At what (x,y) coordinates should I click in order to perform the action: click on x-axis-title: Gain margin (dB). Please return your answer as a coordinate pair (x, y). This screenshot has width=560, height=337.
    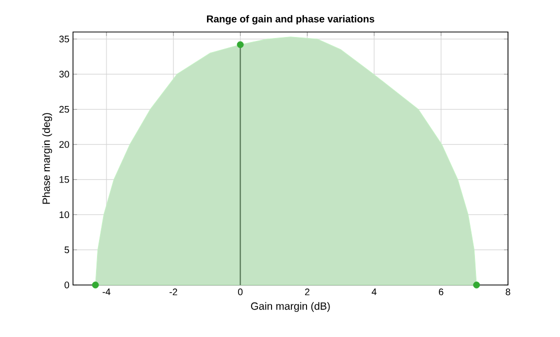
    Looking at the image, I should click on (290, 307).